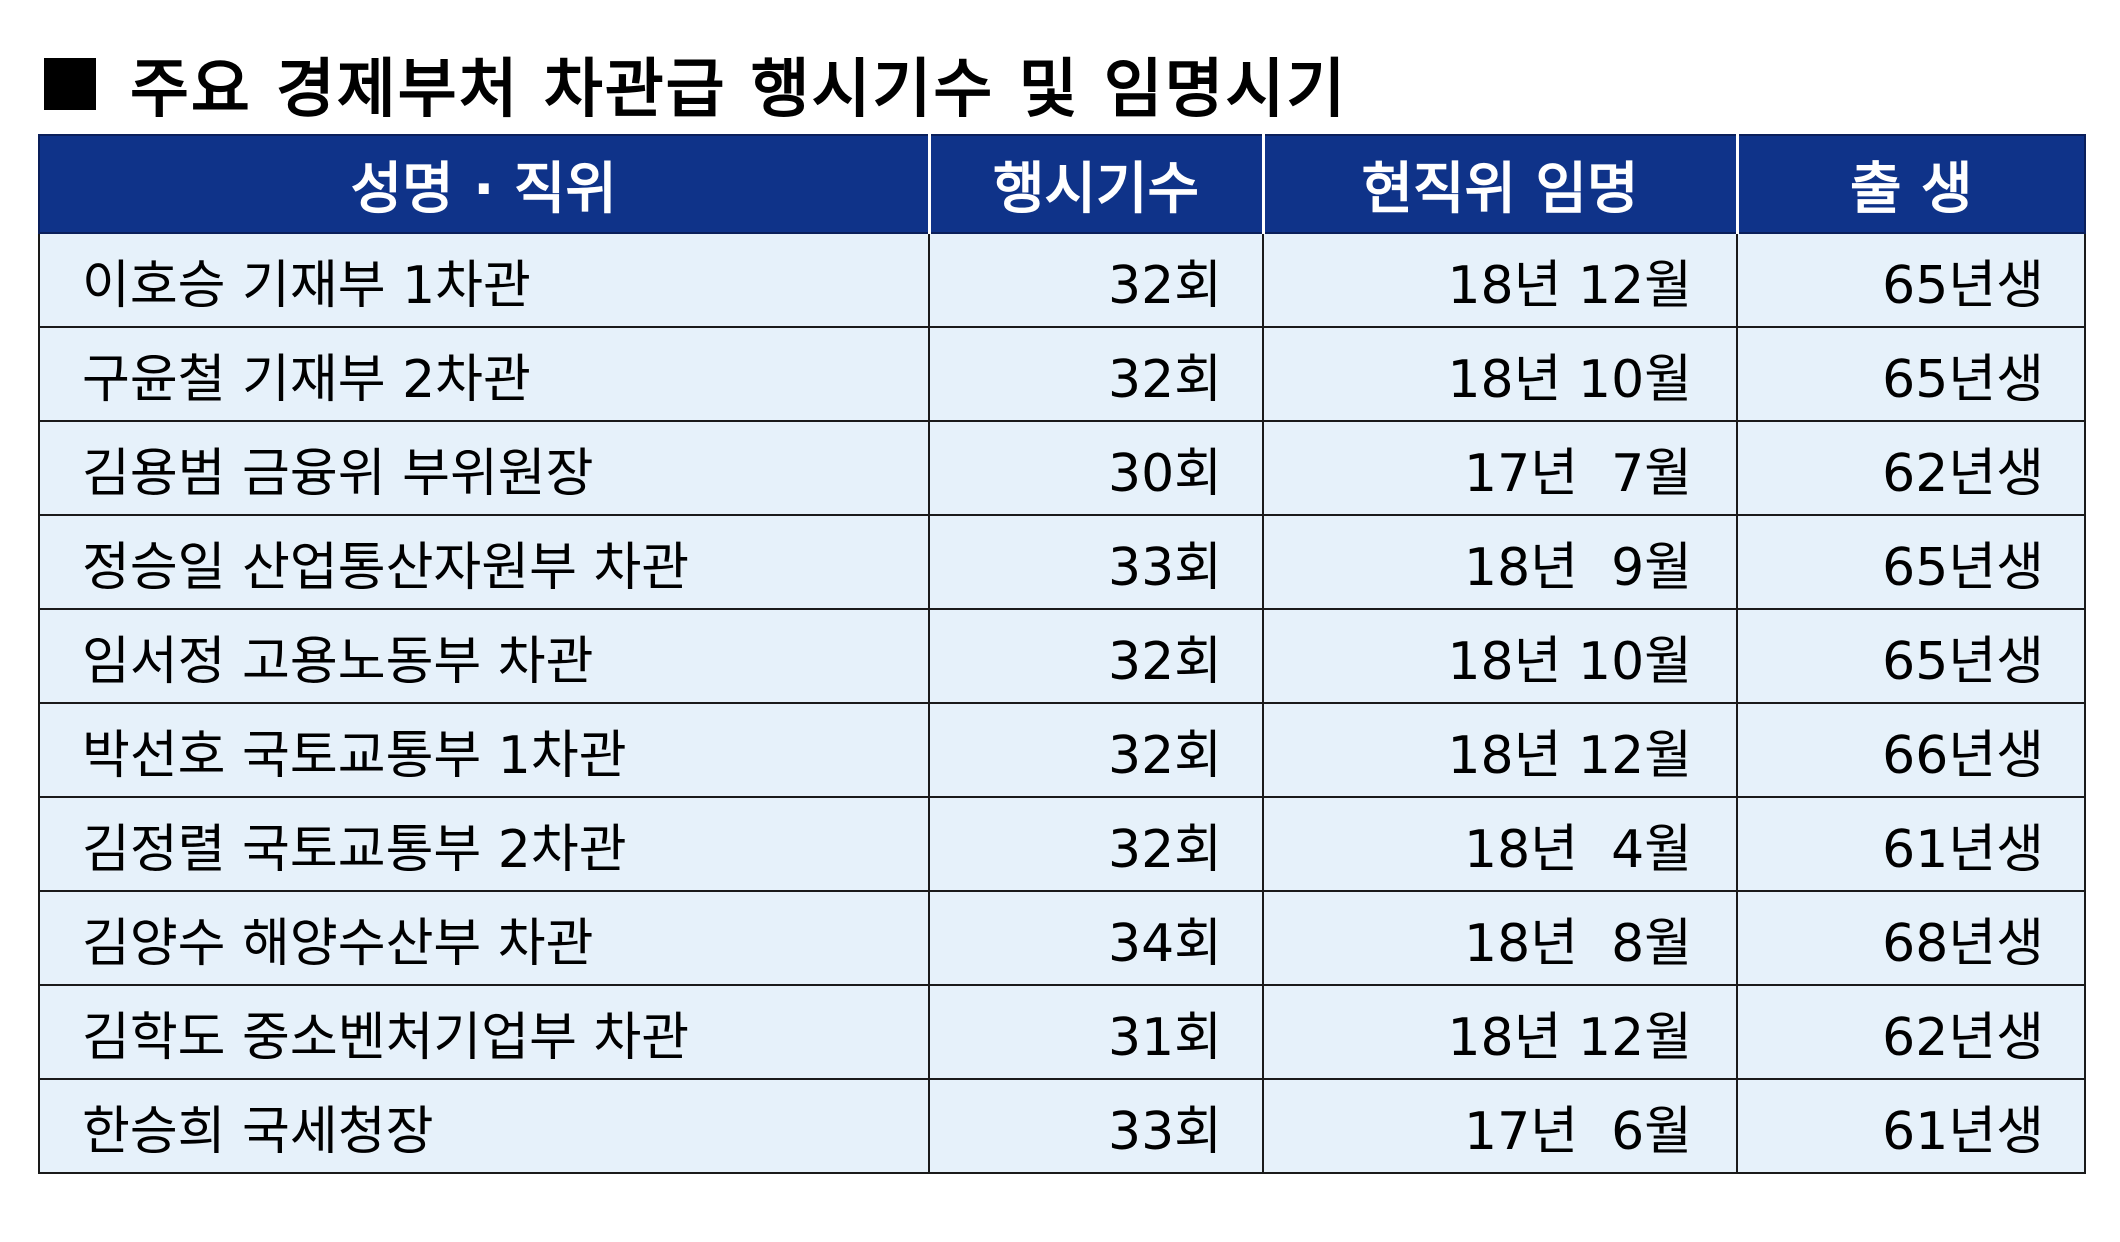  I want to click on cell-exam-class: 31회, so click(1096, 1032).